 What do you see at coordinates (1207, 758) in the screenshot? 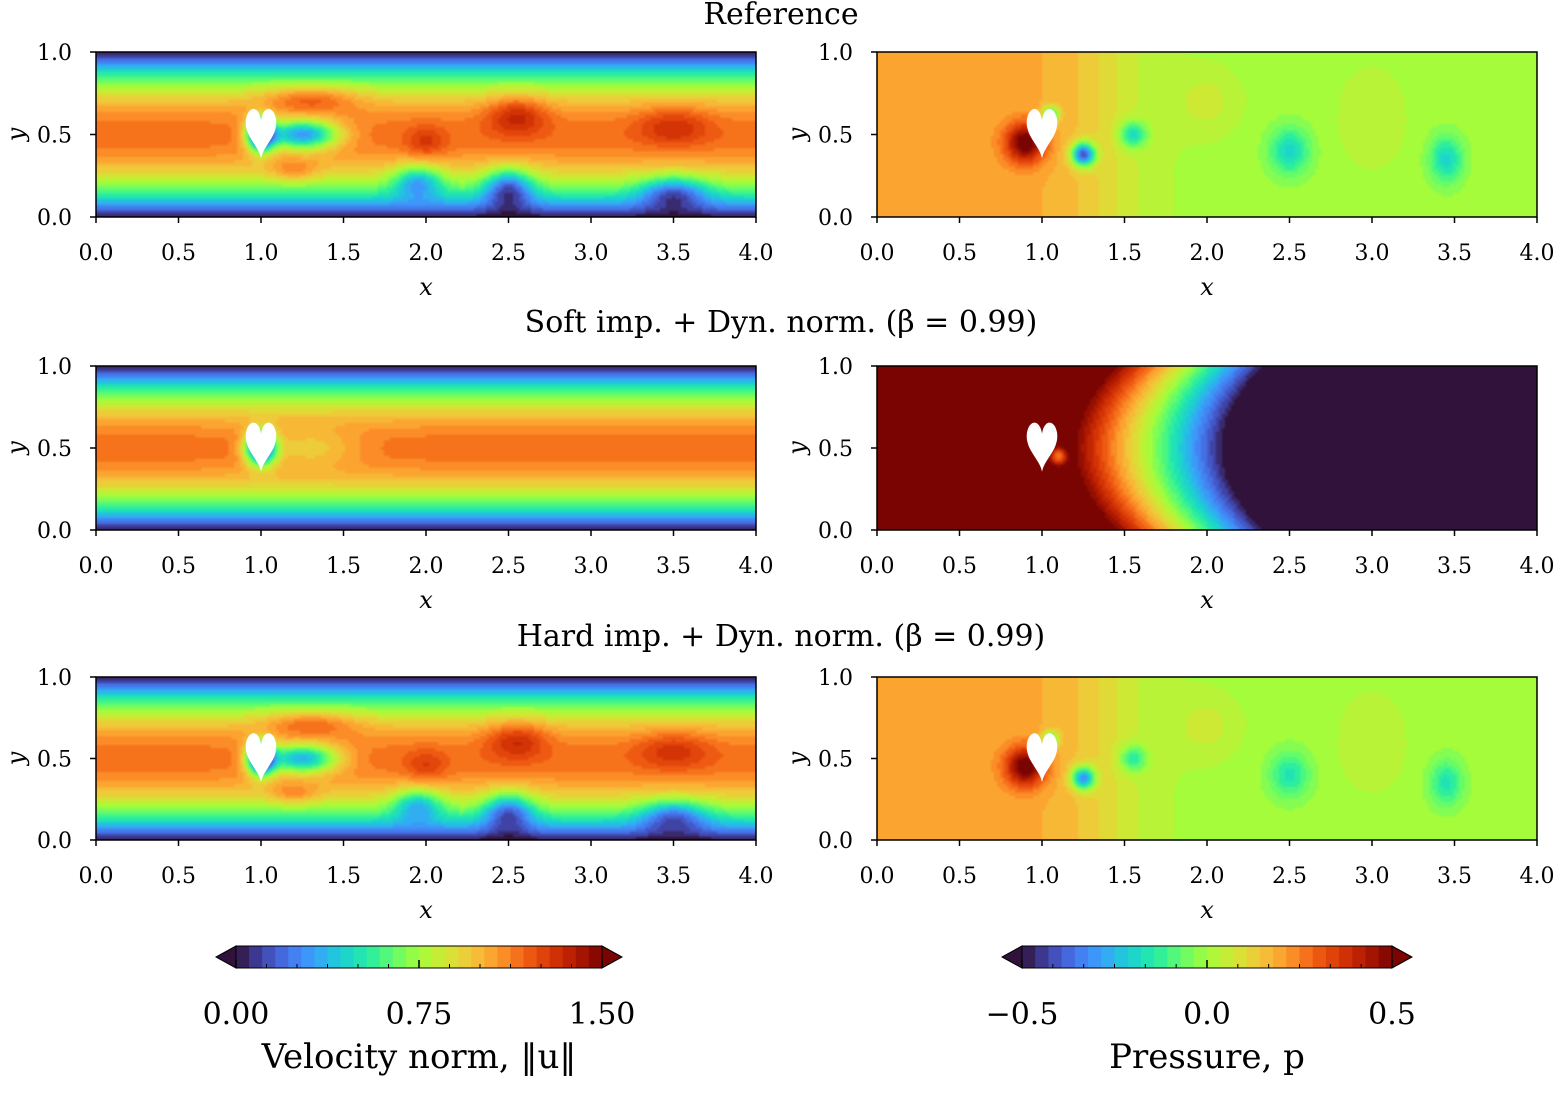
I see `heatmap-hard-pressure` at bounding box center [1207, 758].